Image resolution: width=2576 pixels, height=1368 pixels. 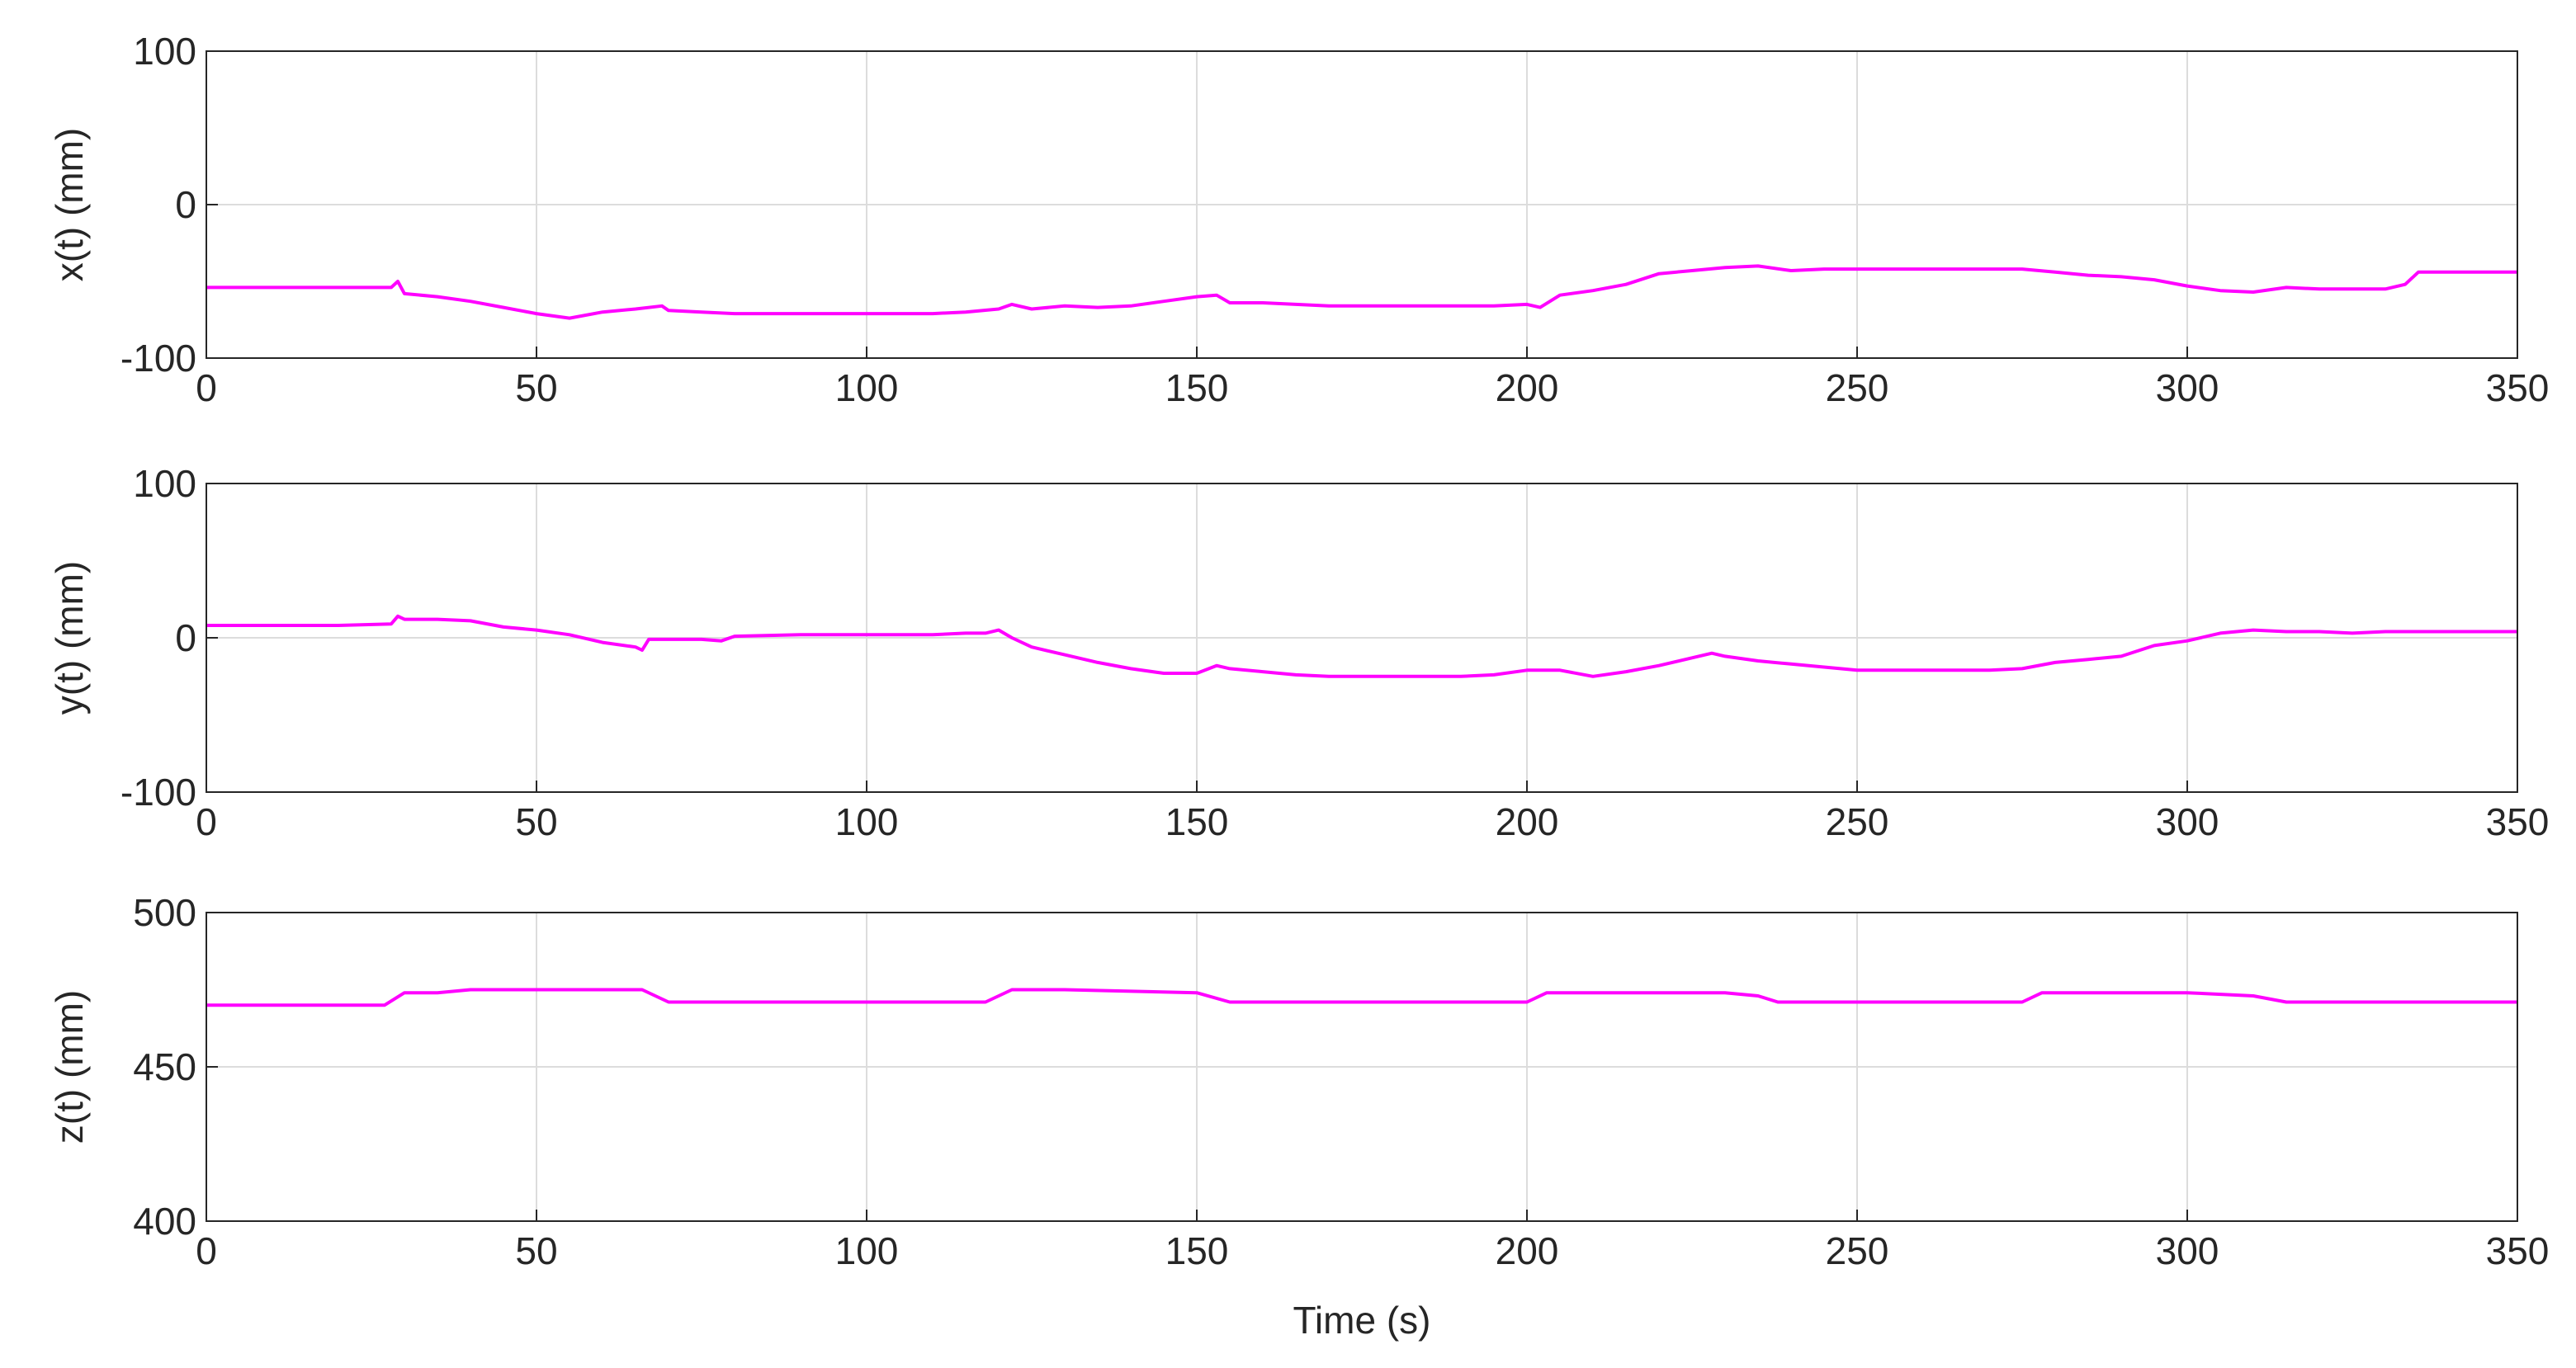 I want to click on y-axis-label: z(t) (mm), so click(x=69, y=1067).